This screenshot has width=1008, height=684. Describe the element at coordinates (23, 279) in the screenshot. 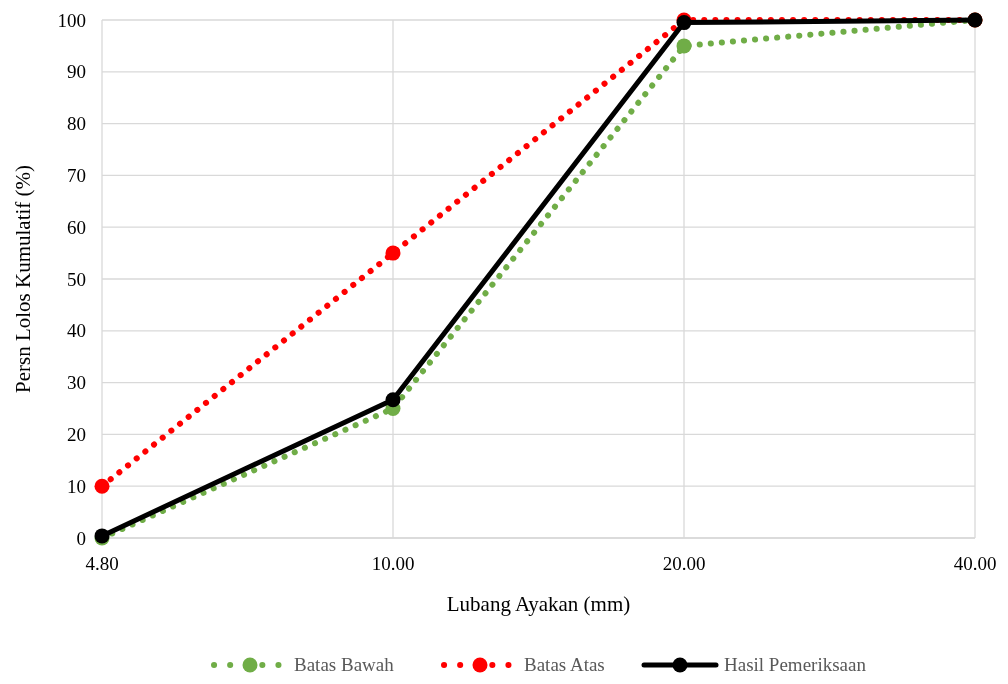

I see `y-axis-title: Persn Lolos Kumulatif (%)` at that location.